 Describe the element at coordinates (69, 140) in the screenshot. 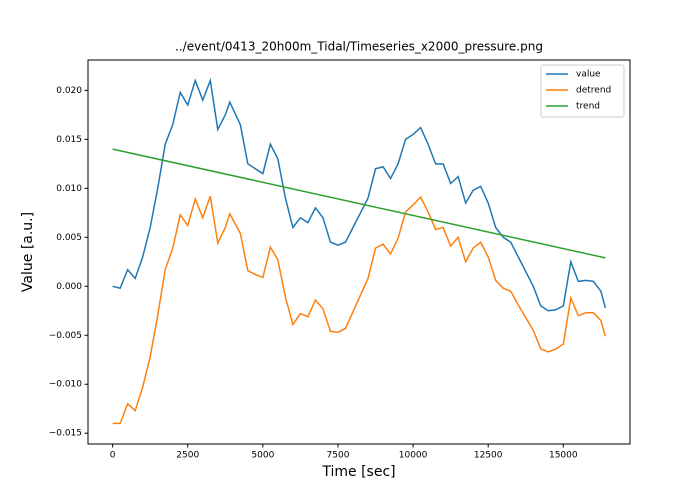

I see `y-tick-label: 0.015` at that location.